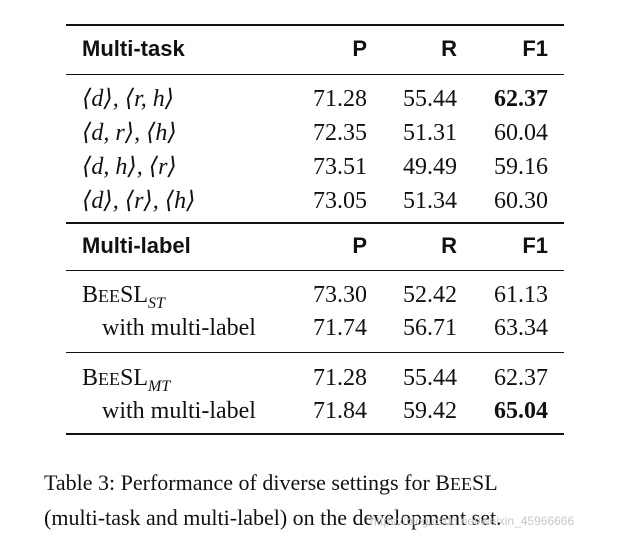 The width and height of the screenshot is (618, 545). Describe the element at coordinates (521, 411) in the screenshot. I see `f1-cell-best: 65.04` at that location.